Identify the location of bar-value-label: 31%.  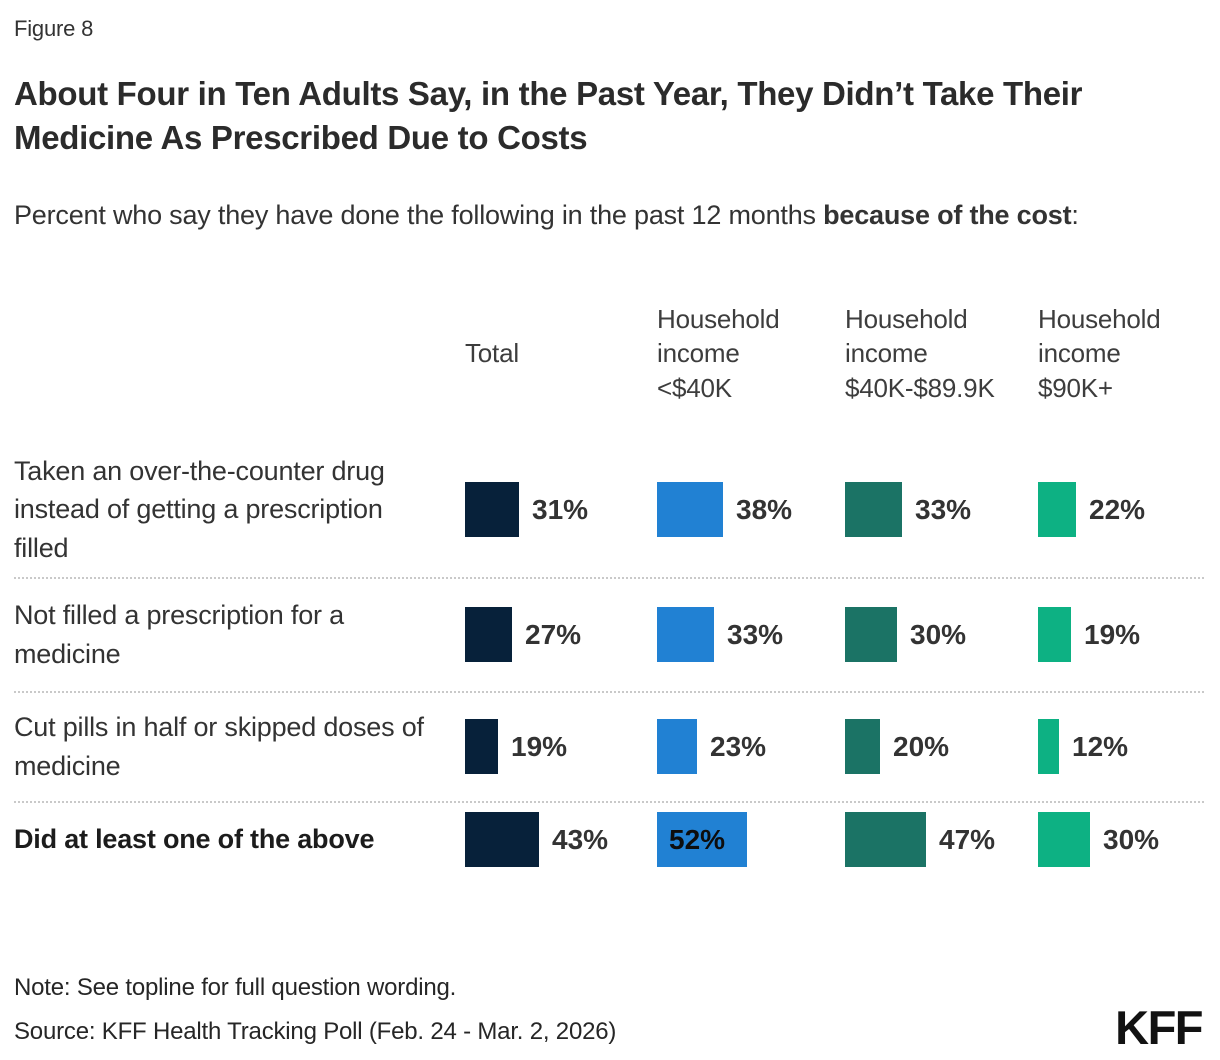
(560, 509).